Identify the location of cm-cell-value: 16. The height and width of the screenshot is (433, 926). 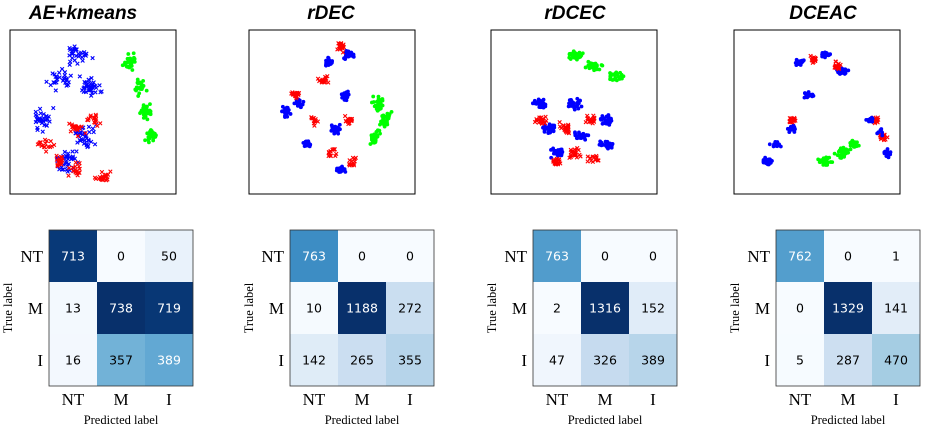
(73, 360).